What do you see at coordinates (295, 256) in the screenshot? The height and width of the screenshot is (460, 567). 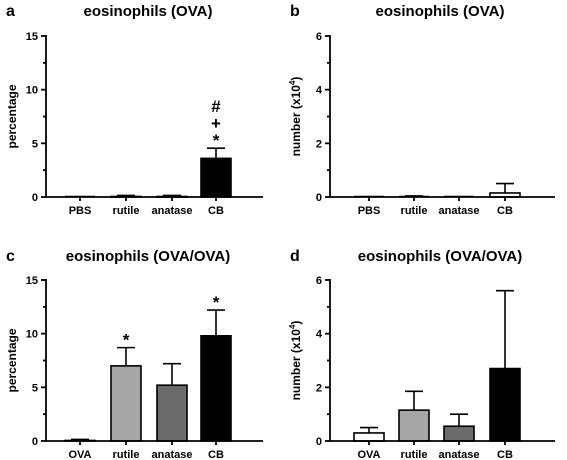 I see `panel-letter: d` at bounding box center [295, 256].